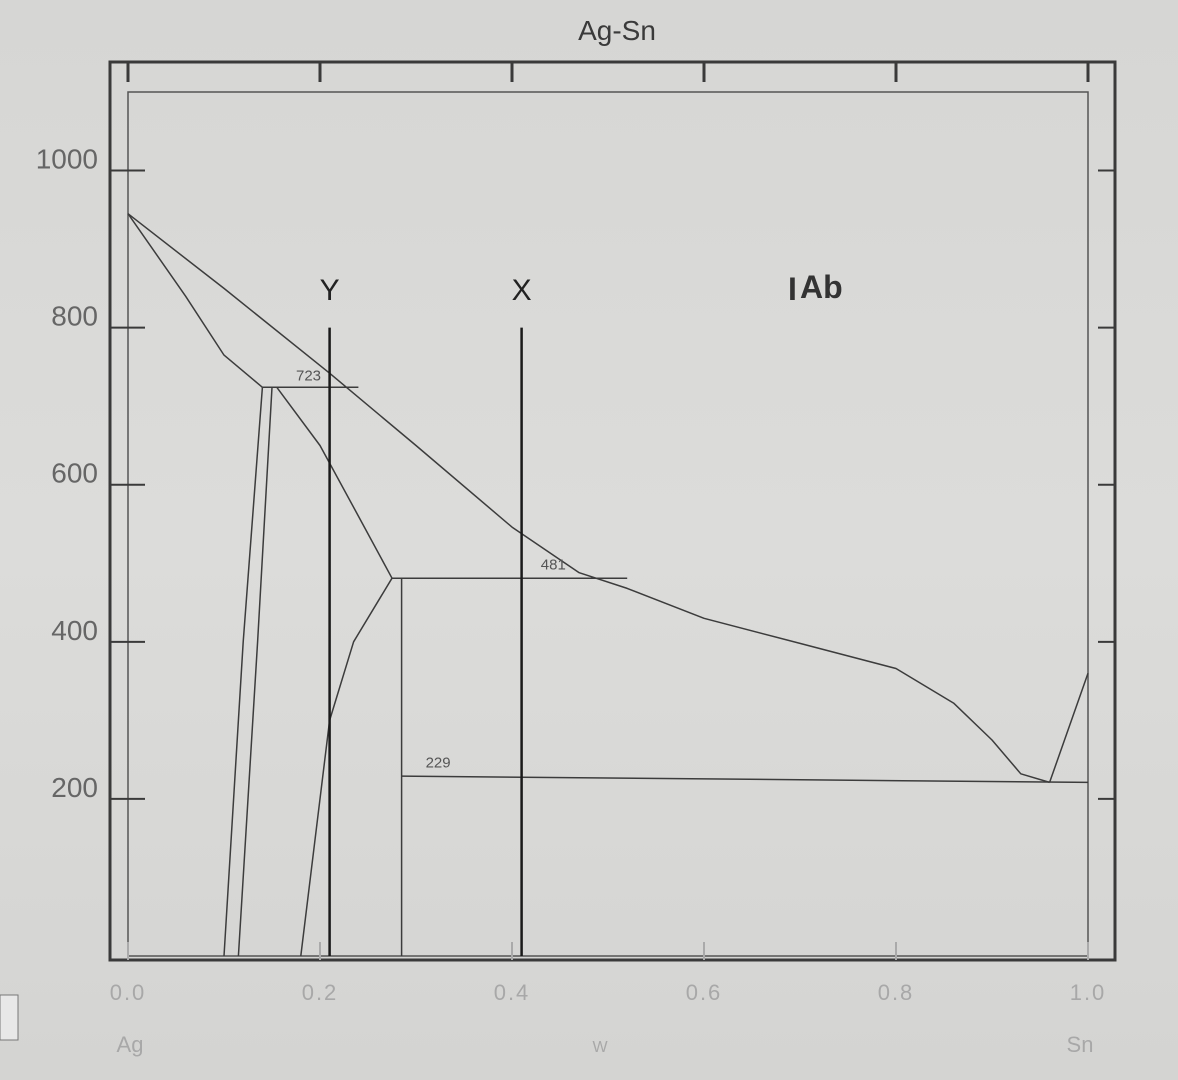 This screenshot has height=1080, width=1178. I want to click on legend-cursor-icon: I, so click(792, 289).